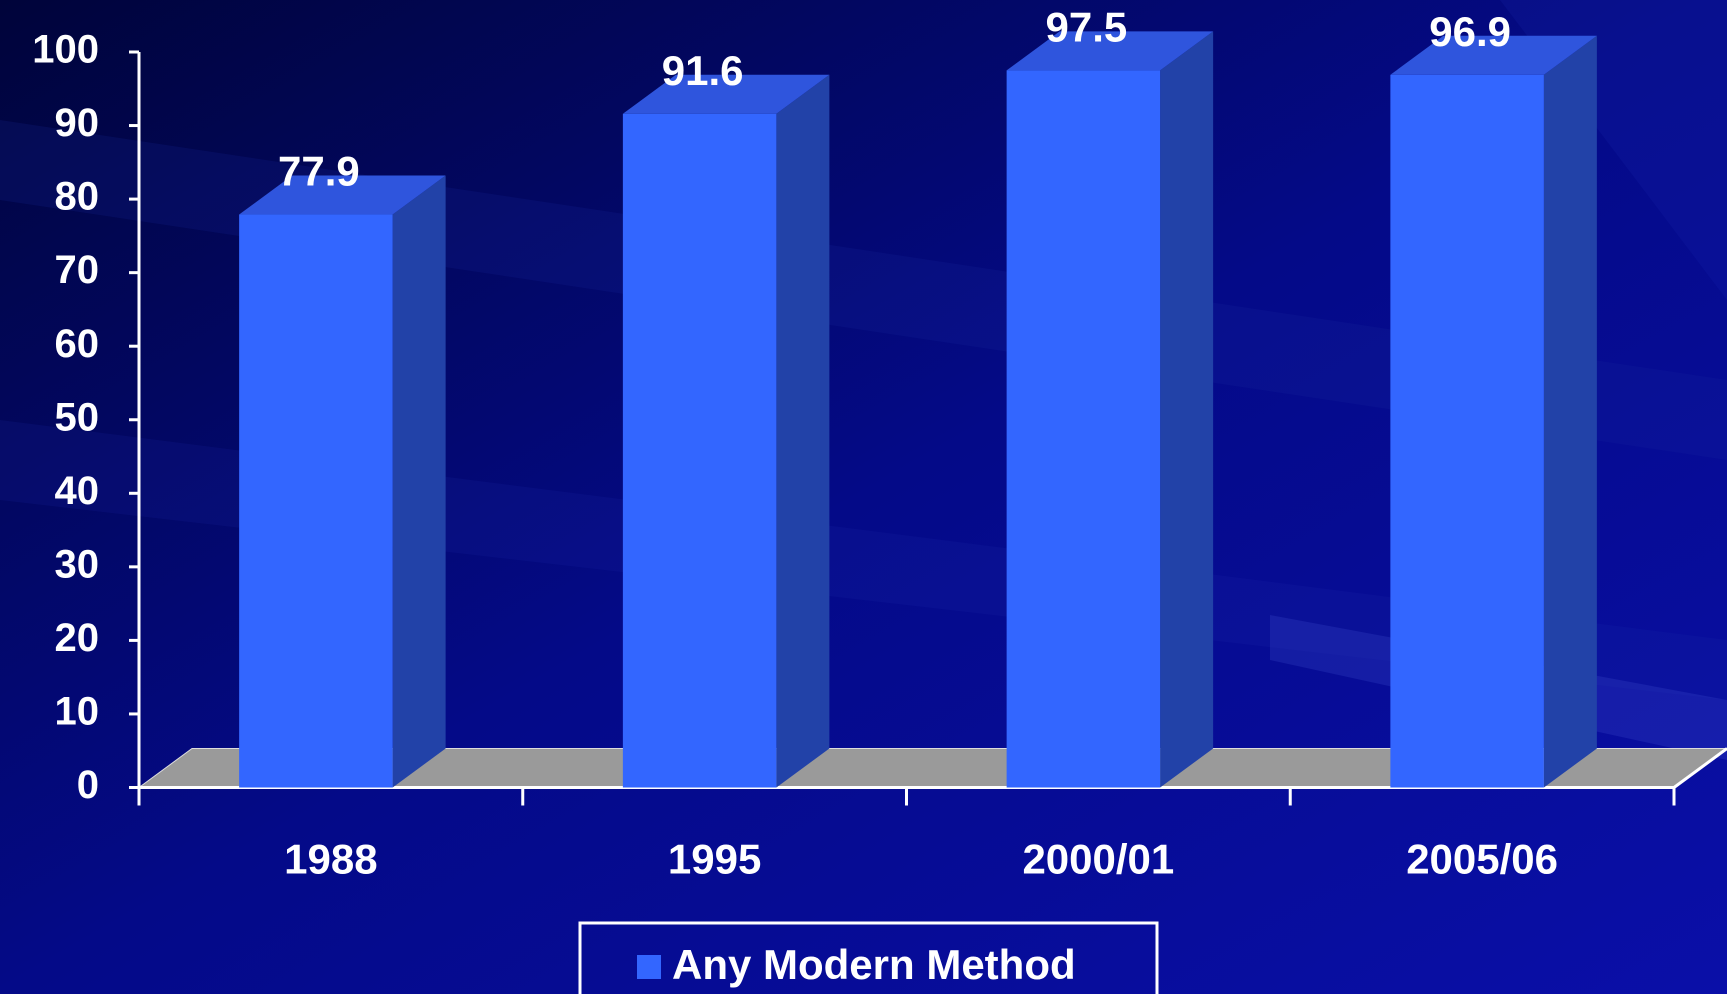 The height and width of the screenshot is (994, 1727). What do you see at coordinates (319, 171) in the screenshot?
I see `value-label: 77.9` at bounding box center [319, 171].